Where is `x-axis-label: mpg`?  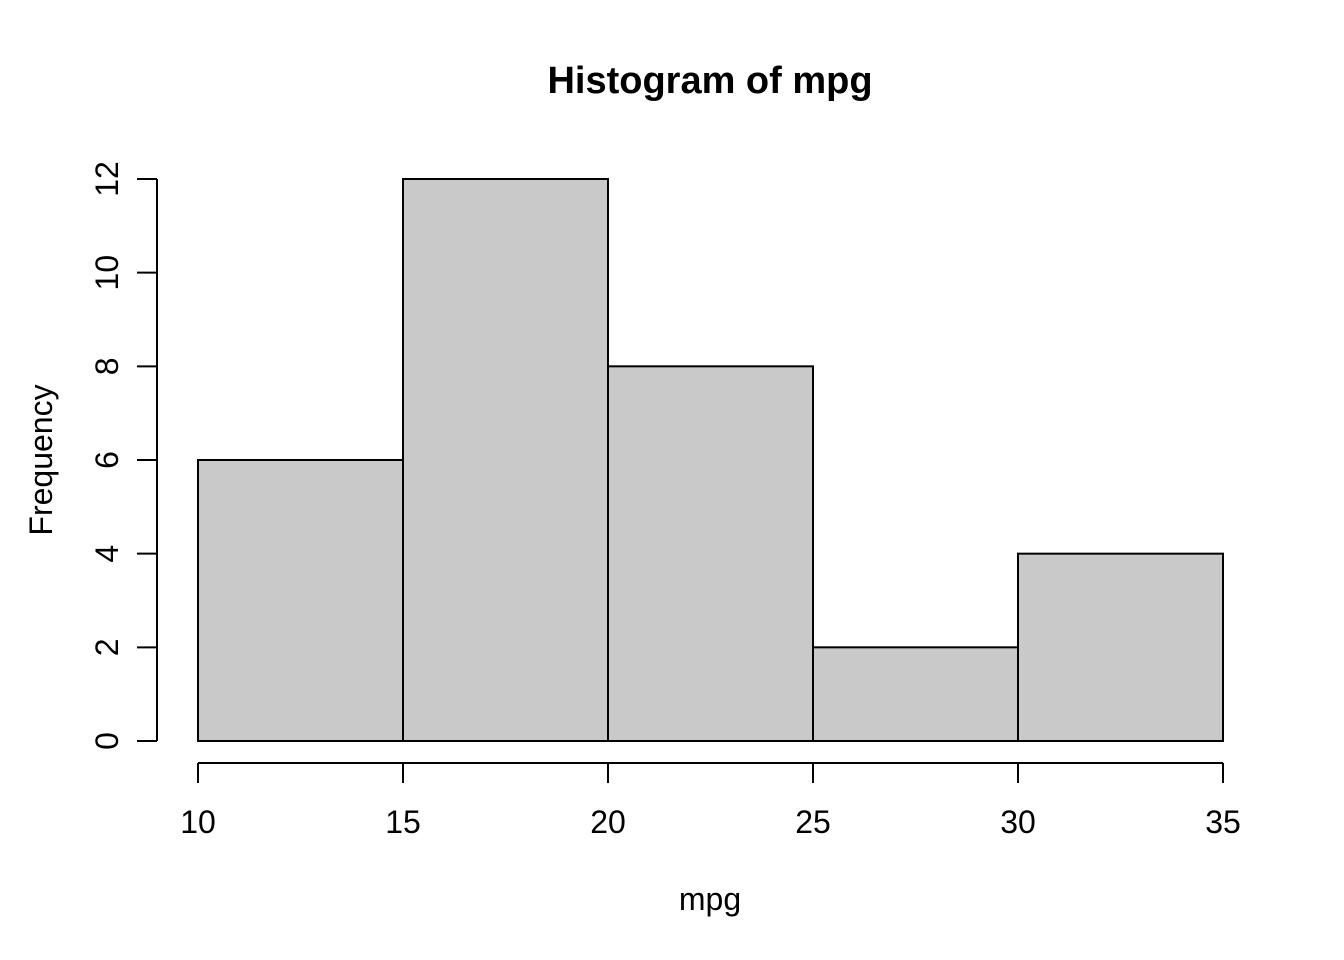
x-axis-label: mpg is located at coordinates (710, 899).